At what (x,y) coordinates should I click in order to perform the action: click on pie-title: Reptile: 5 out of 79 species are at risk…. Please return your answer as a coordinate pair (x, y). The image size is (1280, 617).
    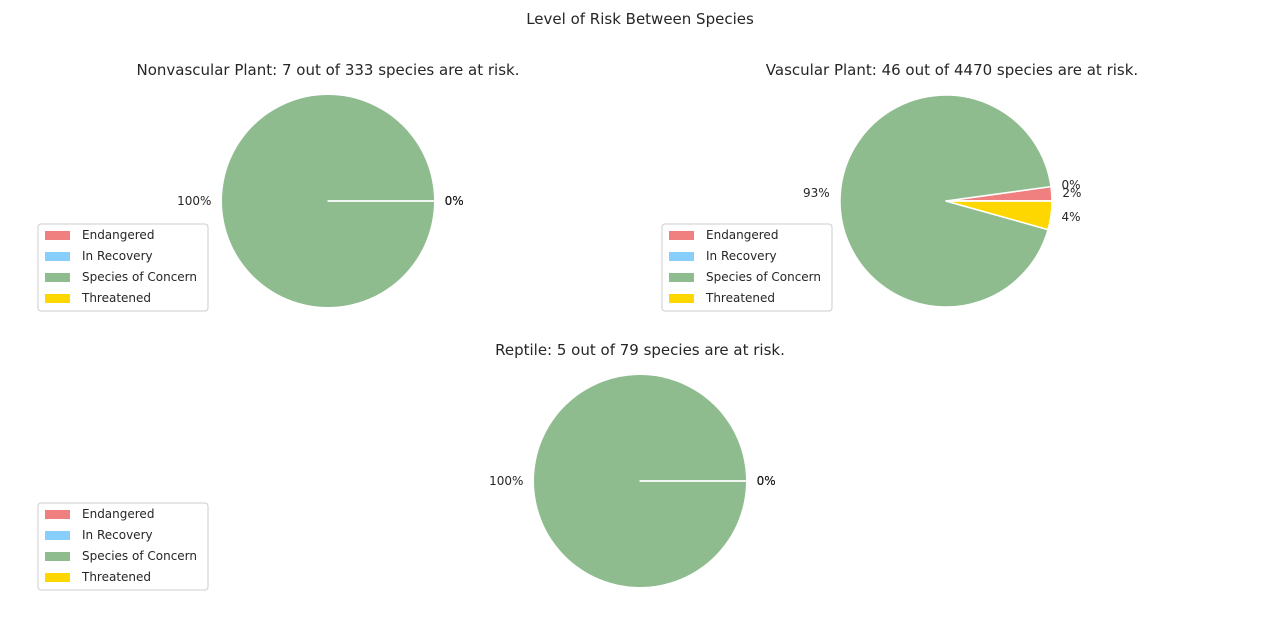
    Looking at the image, I should click on (640, 350).